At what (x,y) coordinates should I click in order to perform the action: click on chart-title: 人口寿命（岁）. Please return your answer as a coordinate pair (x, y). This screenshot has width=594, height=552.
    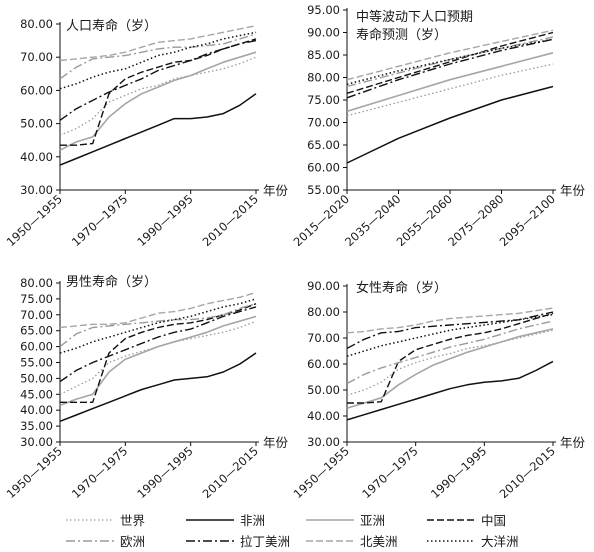
    Looking at the image, I should click on (111, 26).